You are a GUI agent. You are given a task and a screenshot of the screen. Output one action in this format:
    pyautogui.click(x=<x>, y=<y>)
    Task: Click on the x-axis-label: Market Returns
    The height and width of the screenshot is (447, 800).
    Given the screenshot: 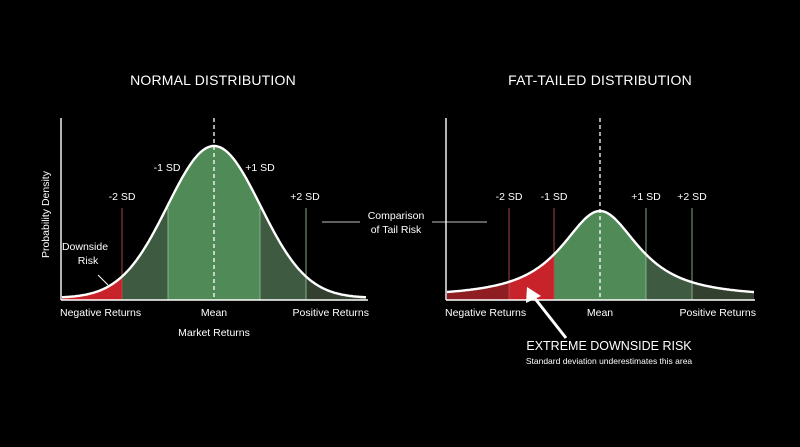 What is the action you would take?
    pyautogui.click(x=214, y=333)
    